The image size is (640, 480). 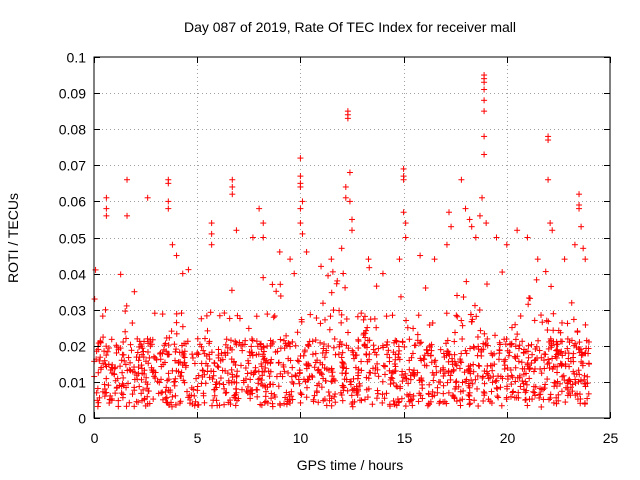 What do you see at coordinates (198, 438) in the screenshot?
I see `x-tick-label: 5` at bounding box center [198, 438].